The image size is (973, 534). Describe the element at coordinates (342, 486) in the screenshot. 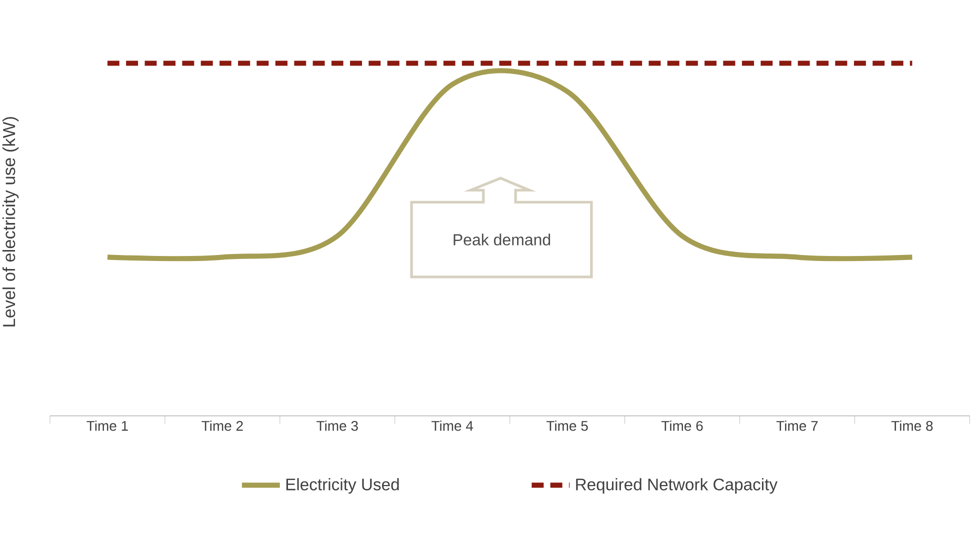

I see `legend-label: Electricity Used` at that location.